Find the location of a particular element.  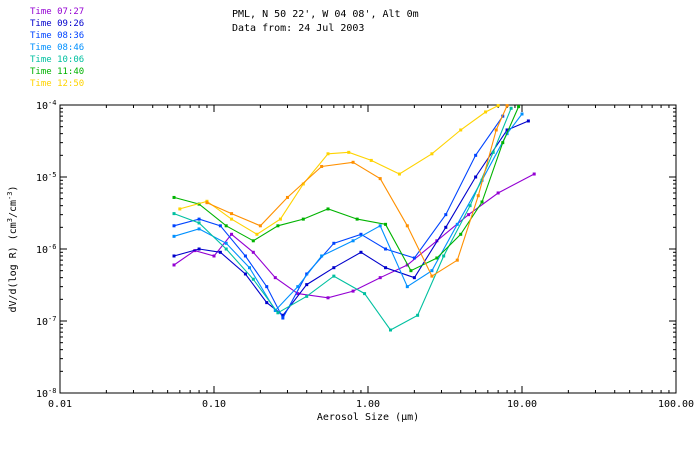

y-axis-title: dV/d(log R) (cm3/cm-3) is located at coordinates (12, 248).